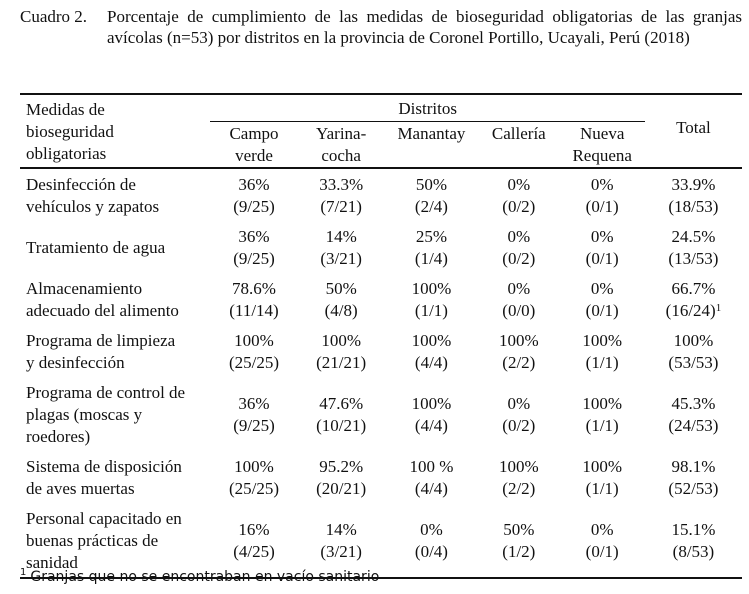 The height and width of the screenshot is (594, 749). What do you see at coordinates (104, 477) in the screenshot?
I see `measure-name: Sistema de disposición de aves muertas` at bounding box center [104, 477].